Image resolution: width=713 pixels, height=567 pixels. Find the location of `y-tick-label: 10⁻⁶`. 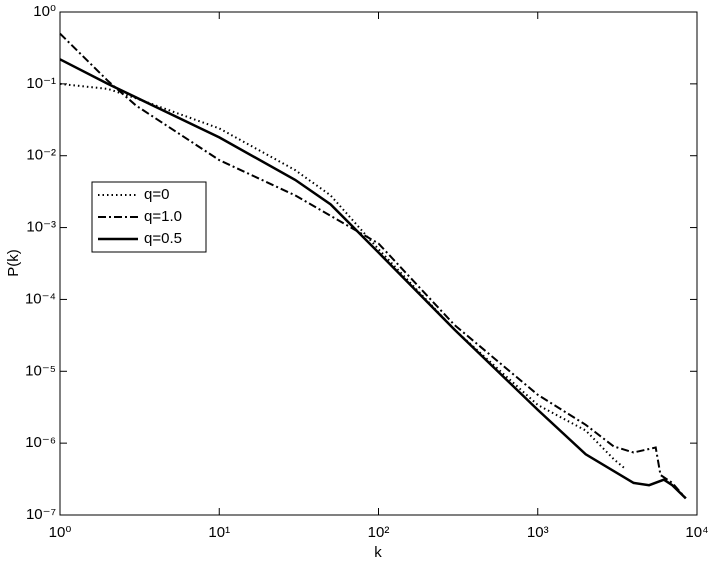

y-tick-label: 10⁻⁶ is located at coordinates (40, 442).